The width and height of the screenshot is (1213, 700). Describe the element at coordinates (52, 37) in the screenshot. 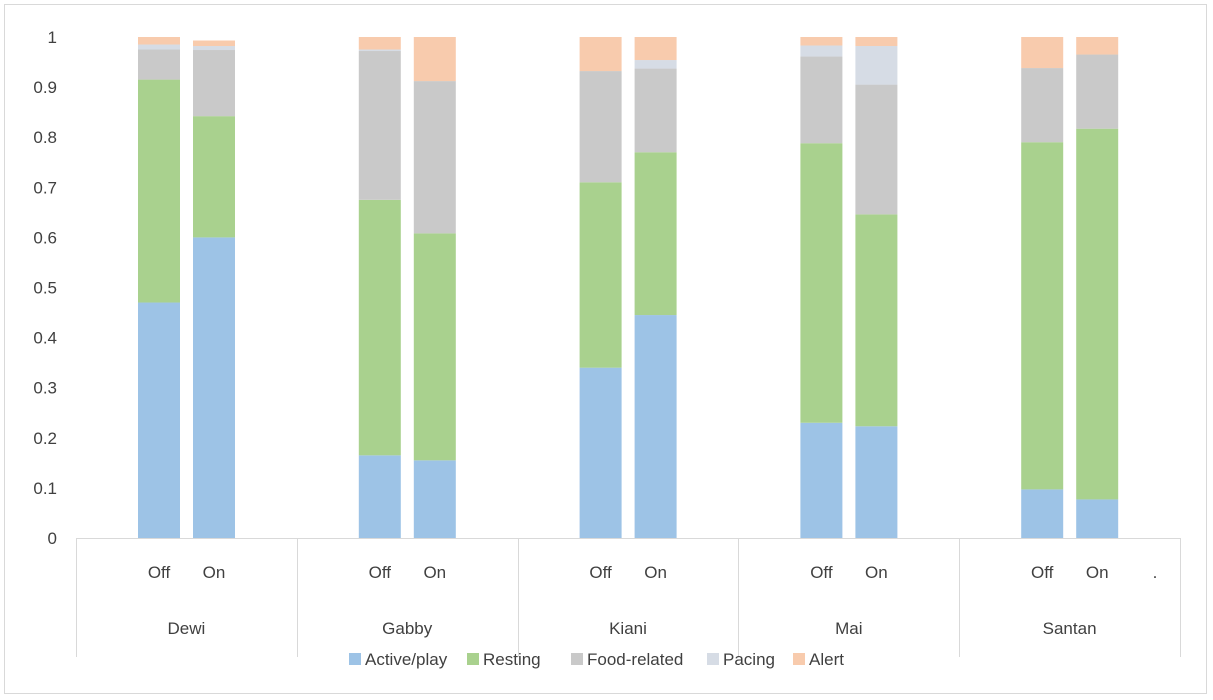

I see `y-tick-label: 1` at that location.